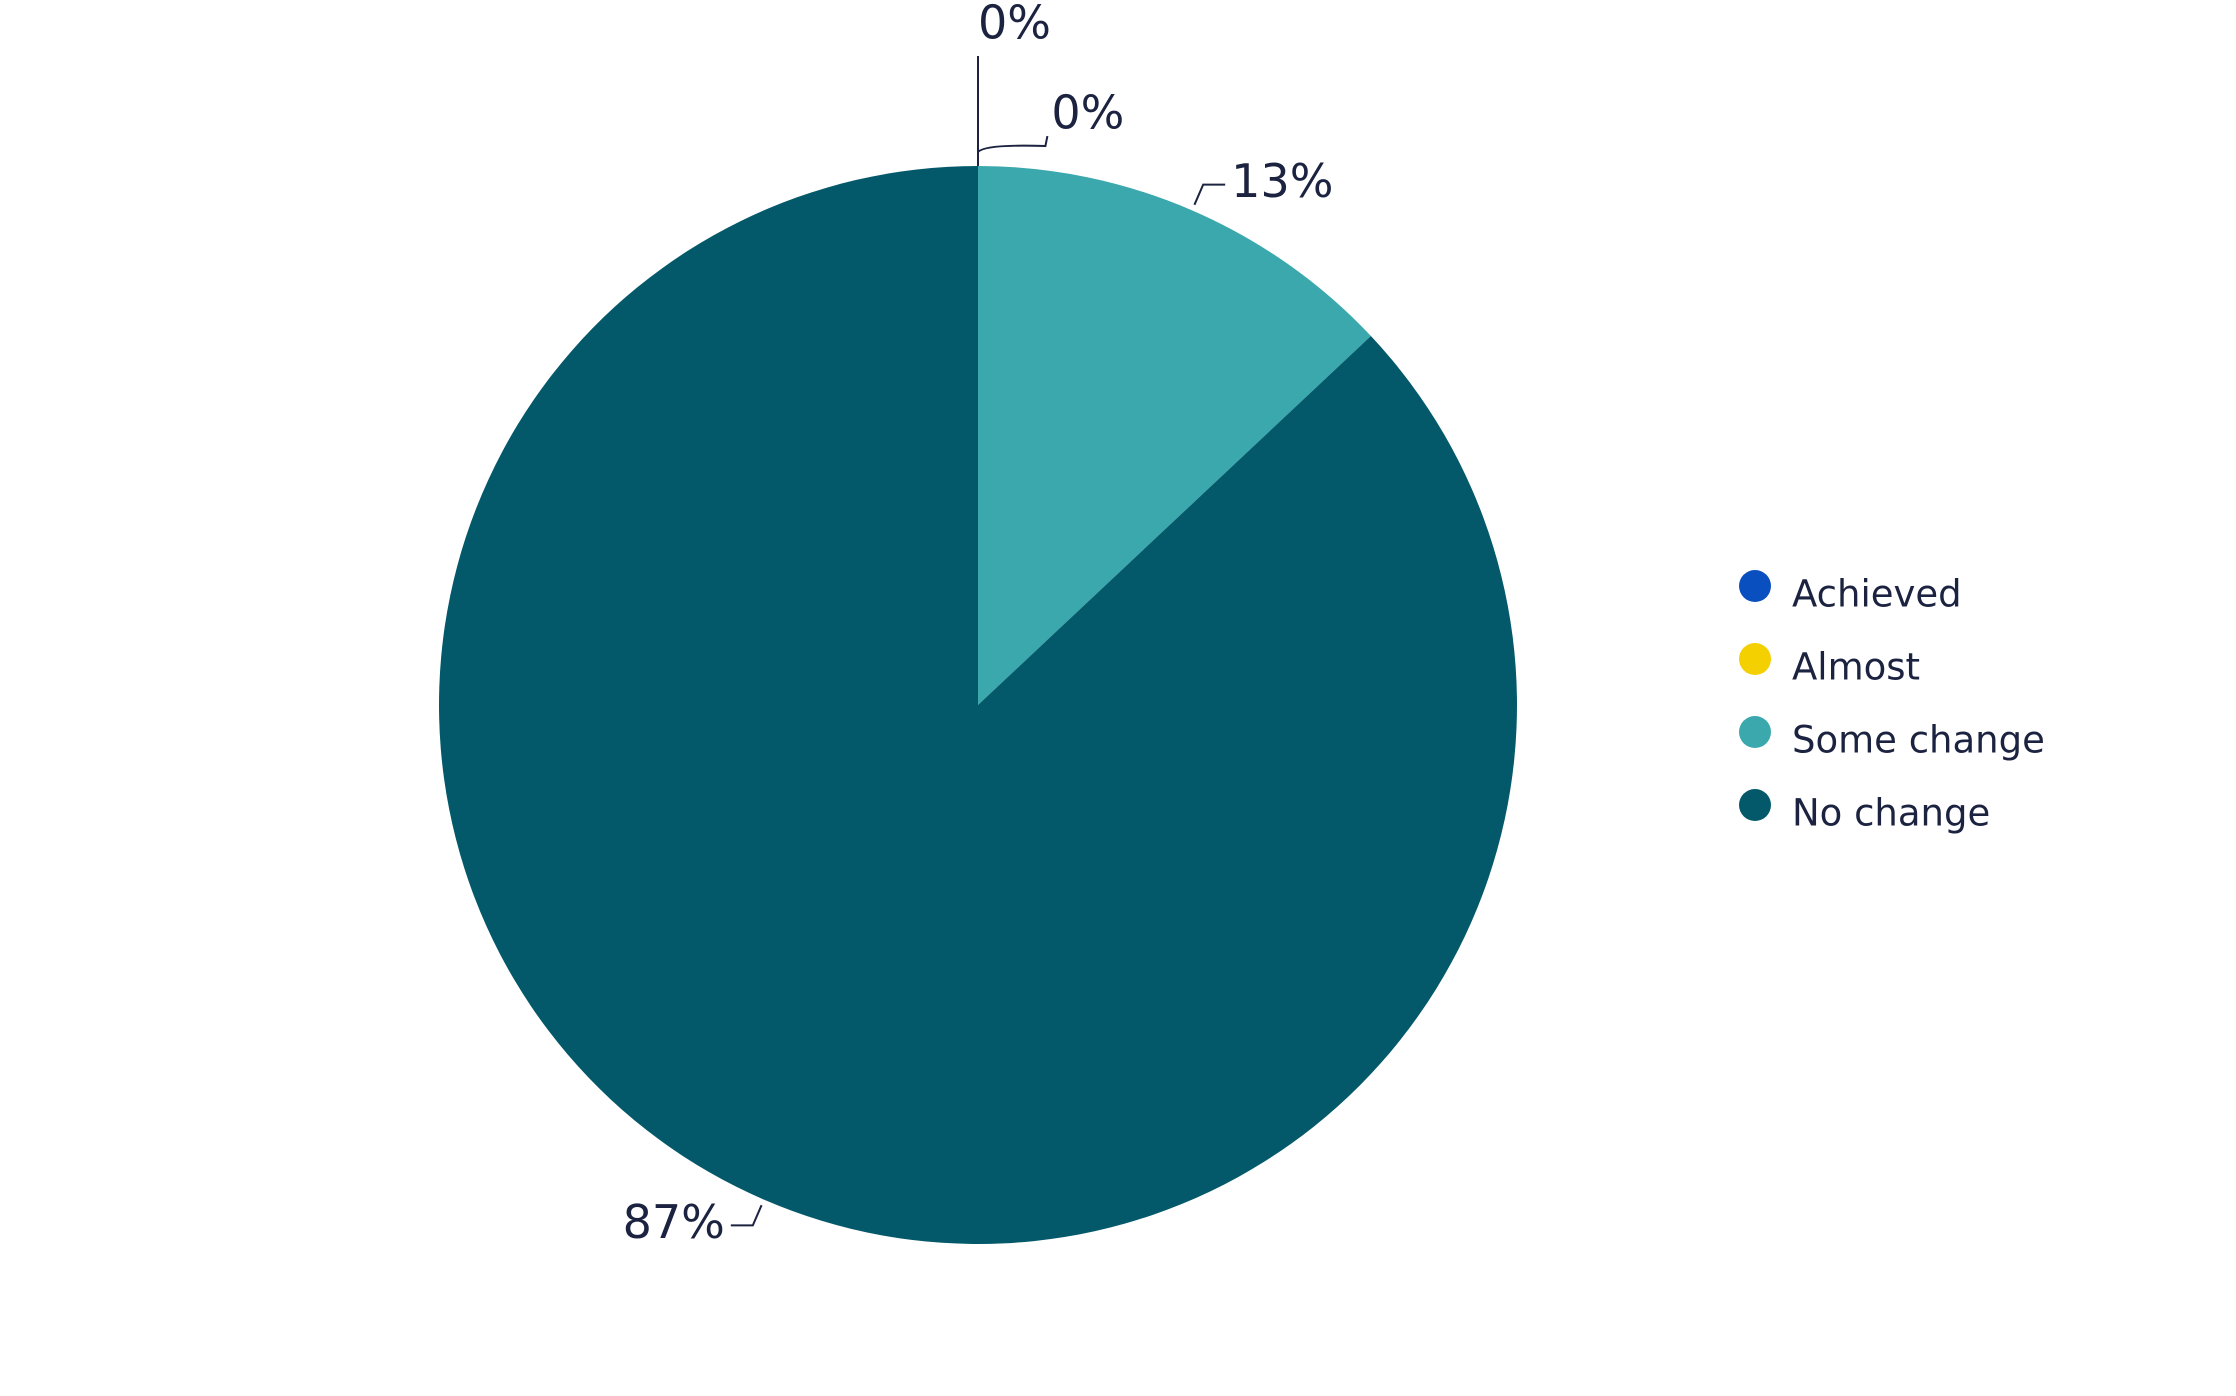 Image resolution: width=2236 pixels, height=1396 pixels. What do you see at coordinates (1891, 813) in the screenshot?
I see `legend-label: No change` at bounding box center [1891, 813].